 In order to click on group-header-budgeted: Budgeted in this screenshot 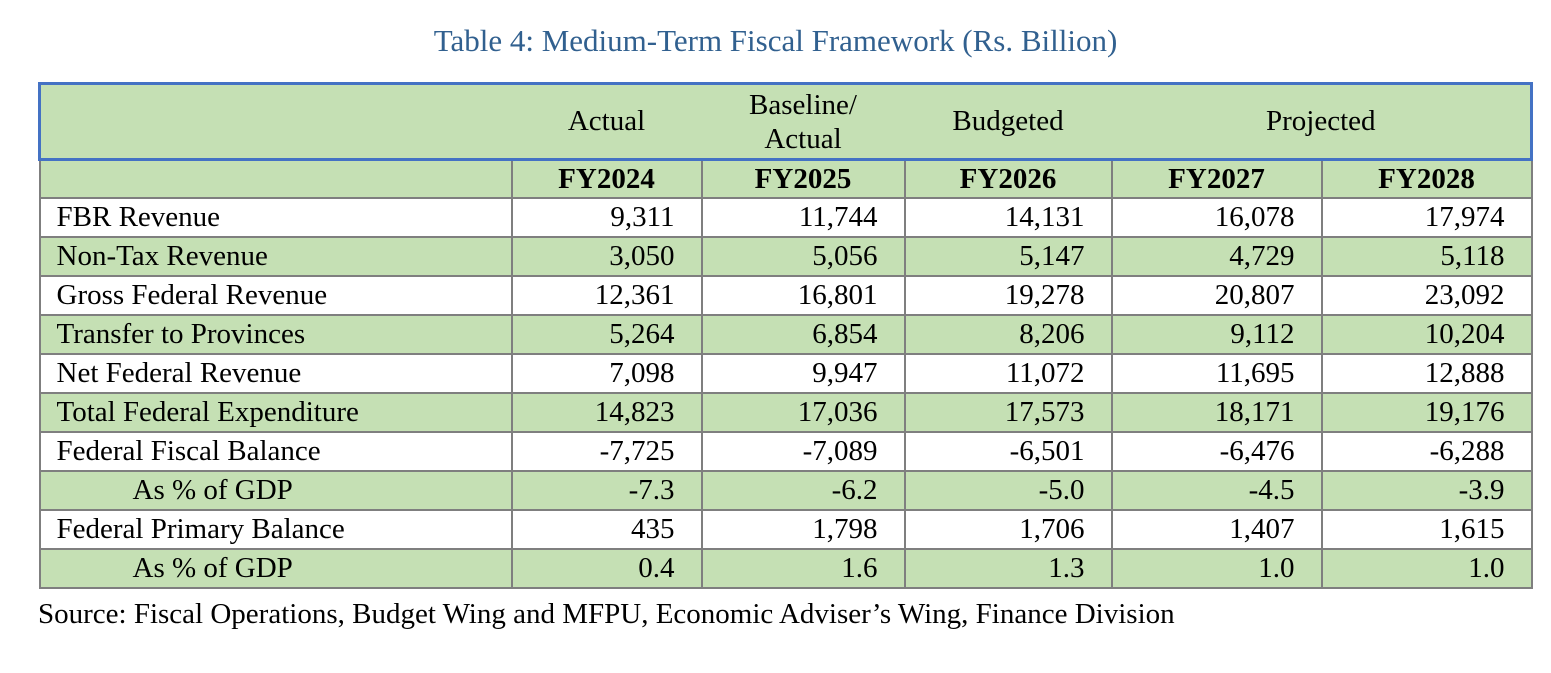, I will do `click(1008, 121)`.